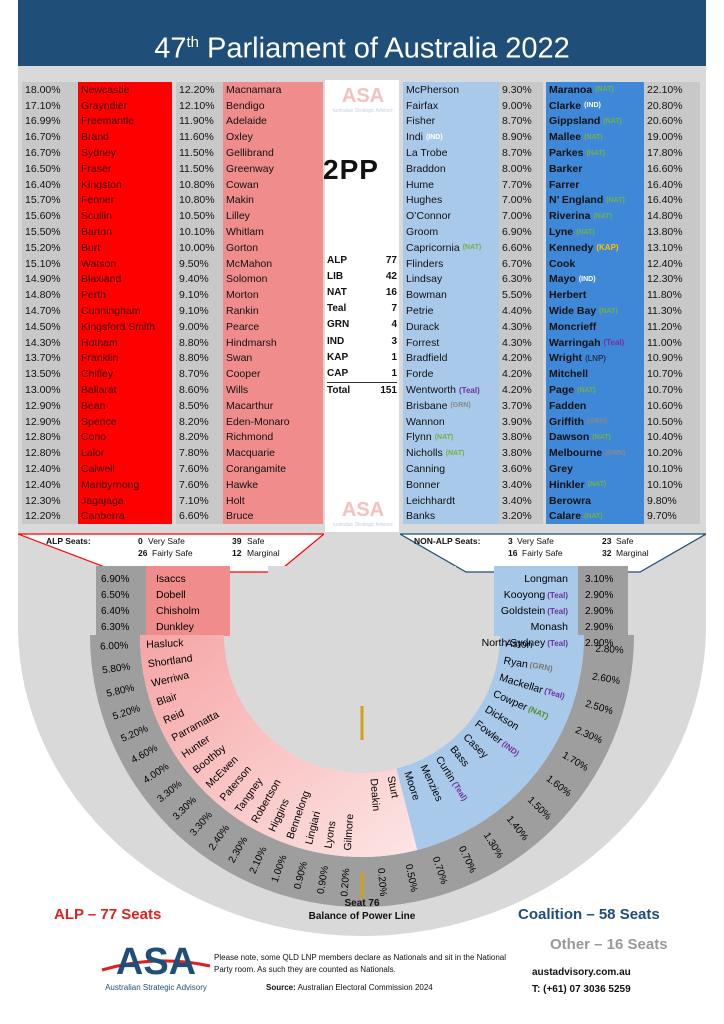 This screenshot has width=724, height=1024. What do you see at coordinates (521, 405) in the screenshot?
I see `margin-percent: 3.70%` at bounding box center [521, 405].